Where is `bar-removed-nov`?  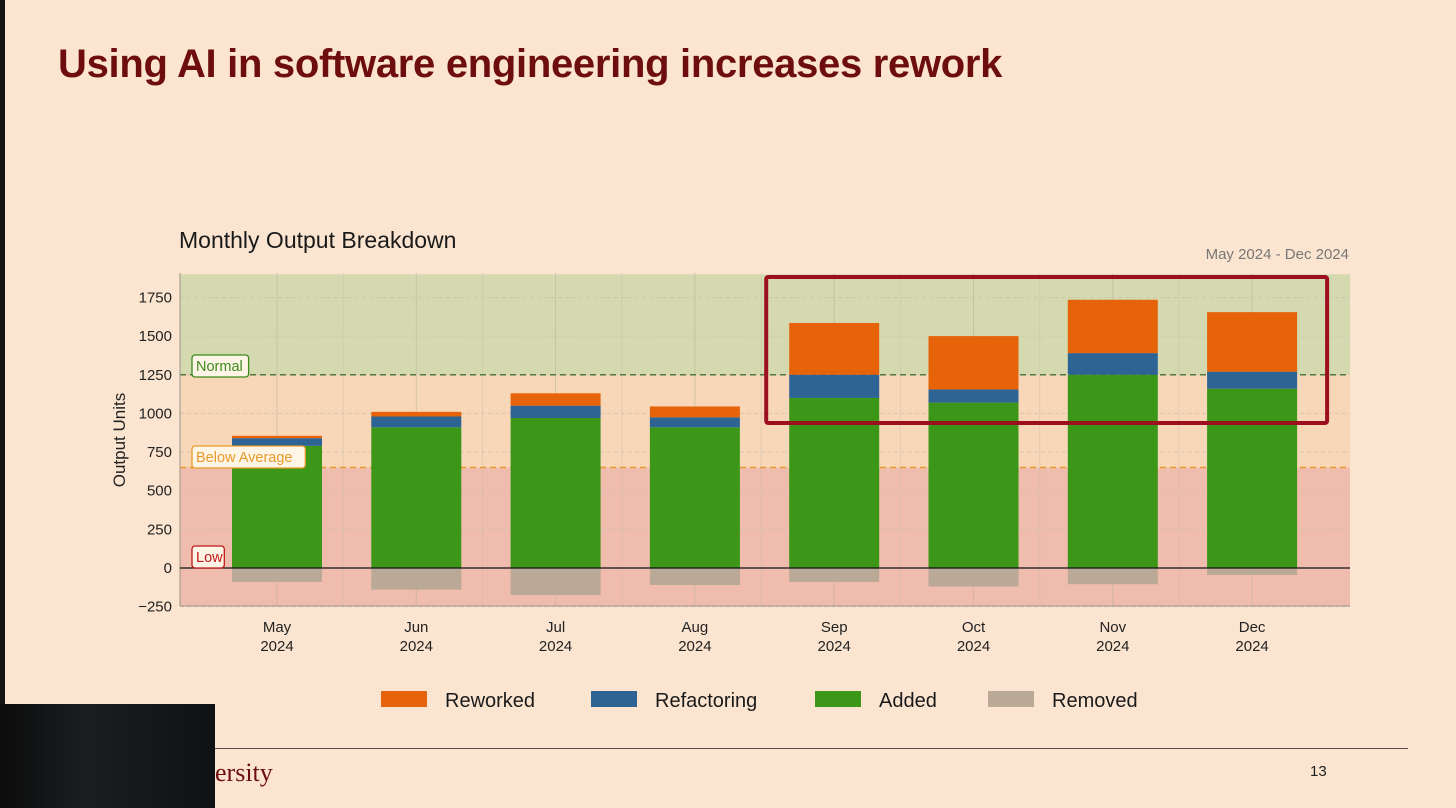 bar-removed-nov is located at coordinates (1112, 576).